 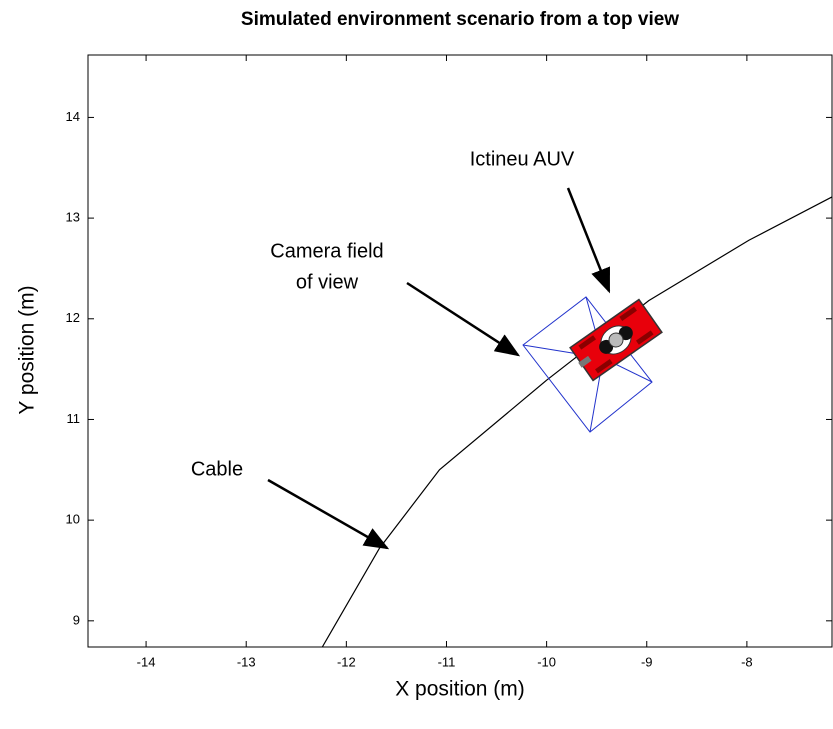 I want to click on x-tick-label: -10, so click(x=546, y=661).